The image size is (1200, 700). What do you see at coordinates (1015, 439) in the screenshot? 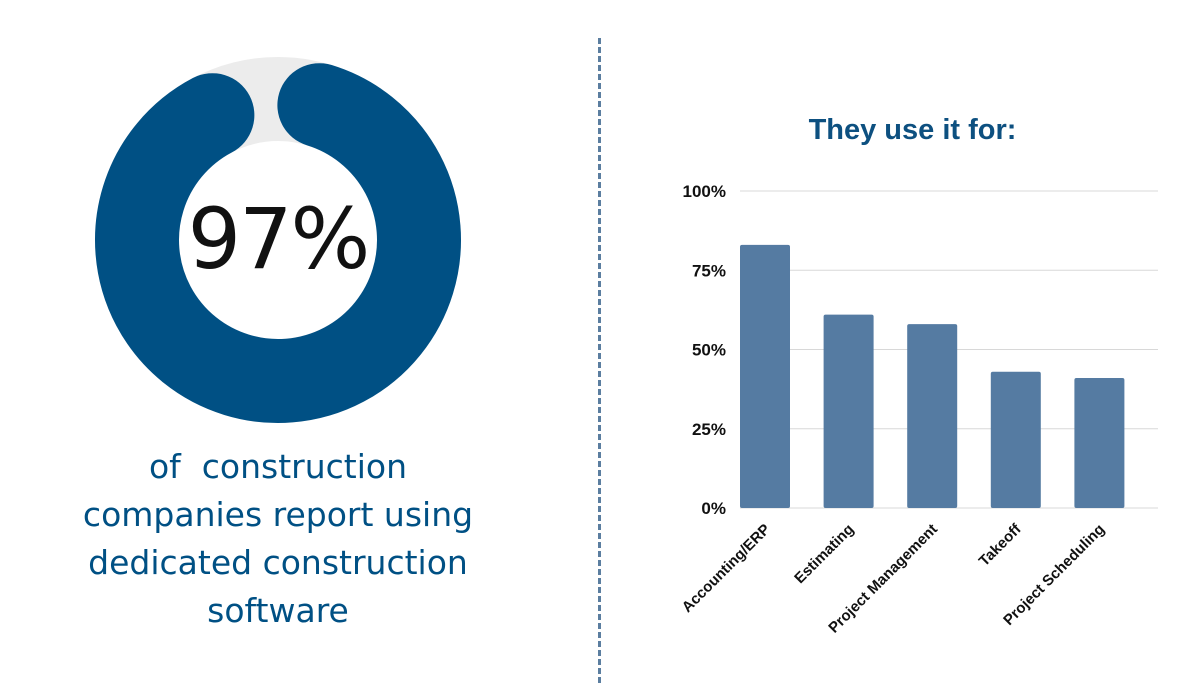
I see `bar-takeoff` at bounding box center [1015, 439].